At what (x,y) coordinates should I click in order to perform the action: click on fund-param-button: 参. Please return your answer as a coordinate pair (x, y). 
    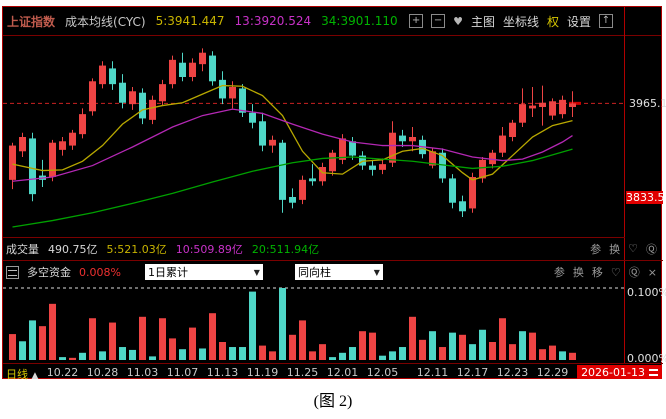
    Looking at the image, I should click on (559, 272).